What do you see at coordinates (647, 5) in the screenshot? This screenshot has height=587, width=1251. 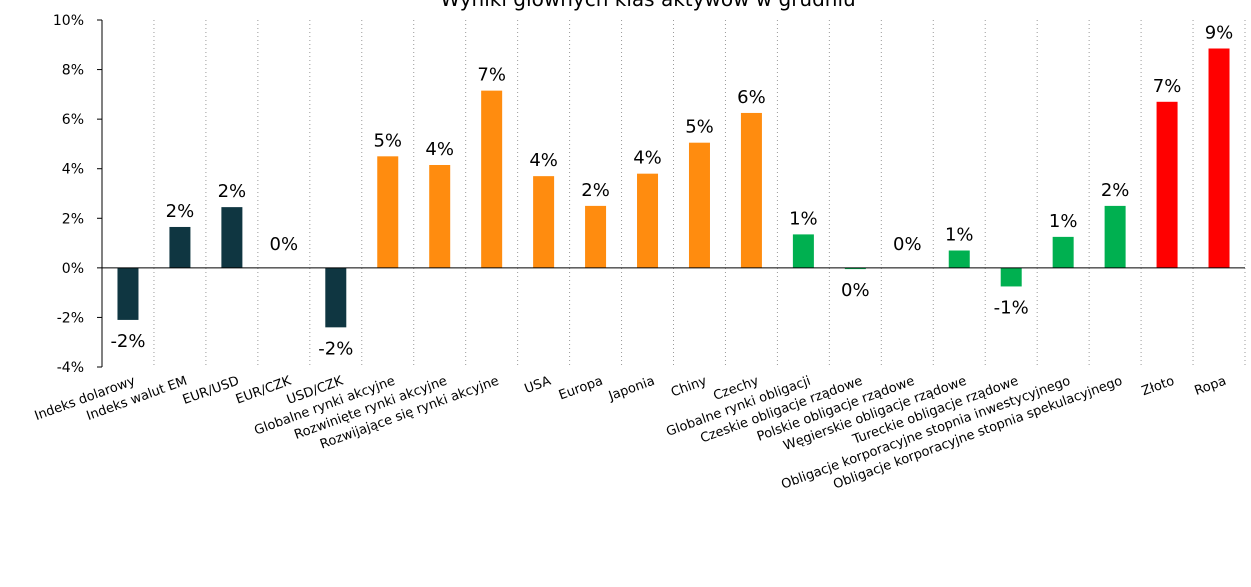 I see `chart-title: Wyniki głównych klas aktywów w grudniu` at bounding box center [647, 5].